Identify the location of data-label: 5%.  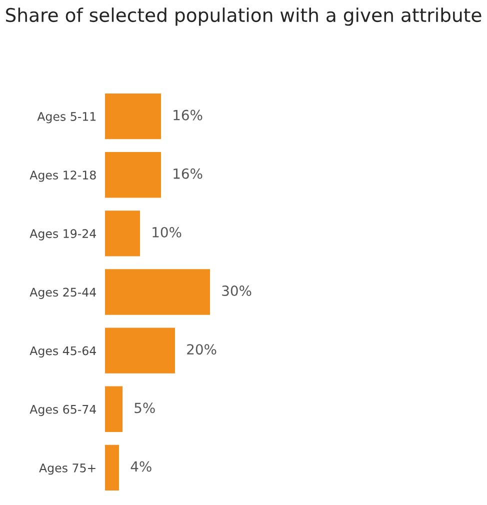
(144, 408).